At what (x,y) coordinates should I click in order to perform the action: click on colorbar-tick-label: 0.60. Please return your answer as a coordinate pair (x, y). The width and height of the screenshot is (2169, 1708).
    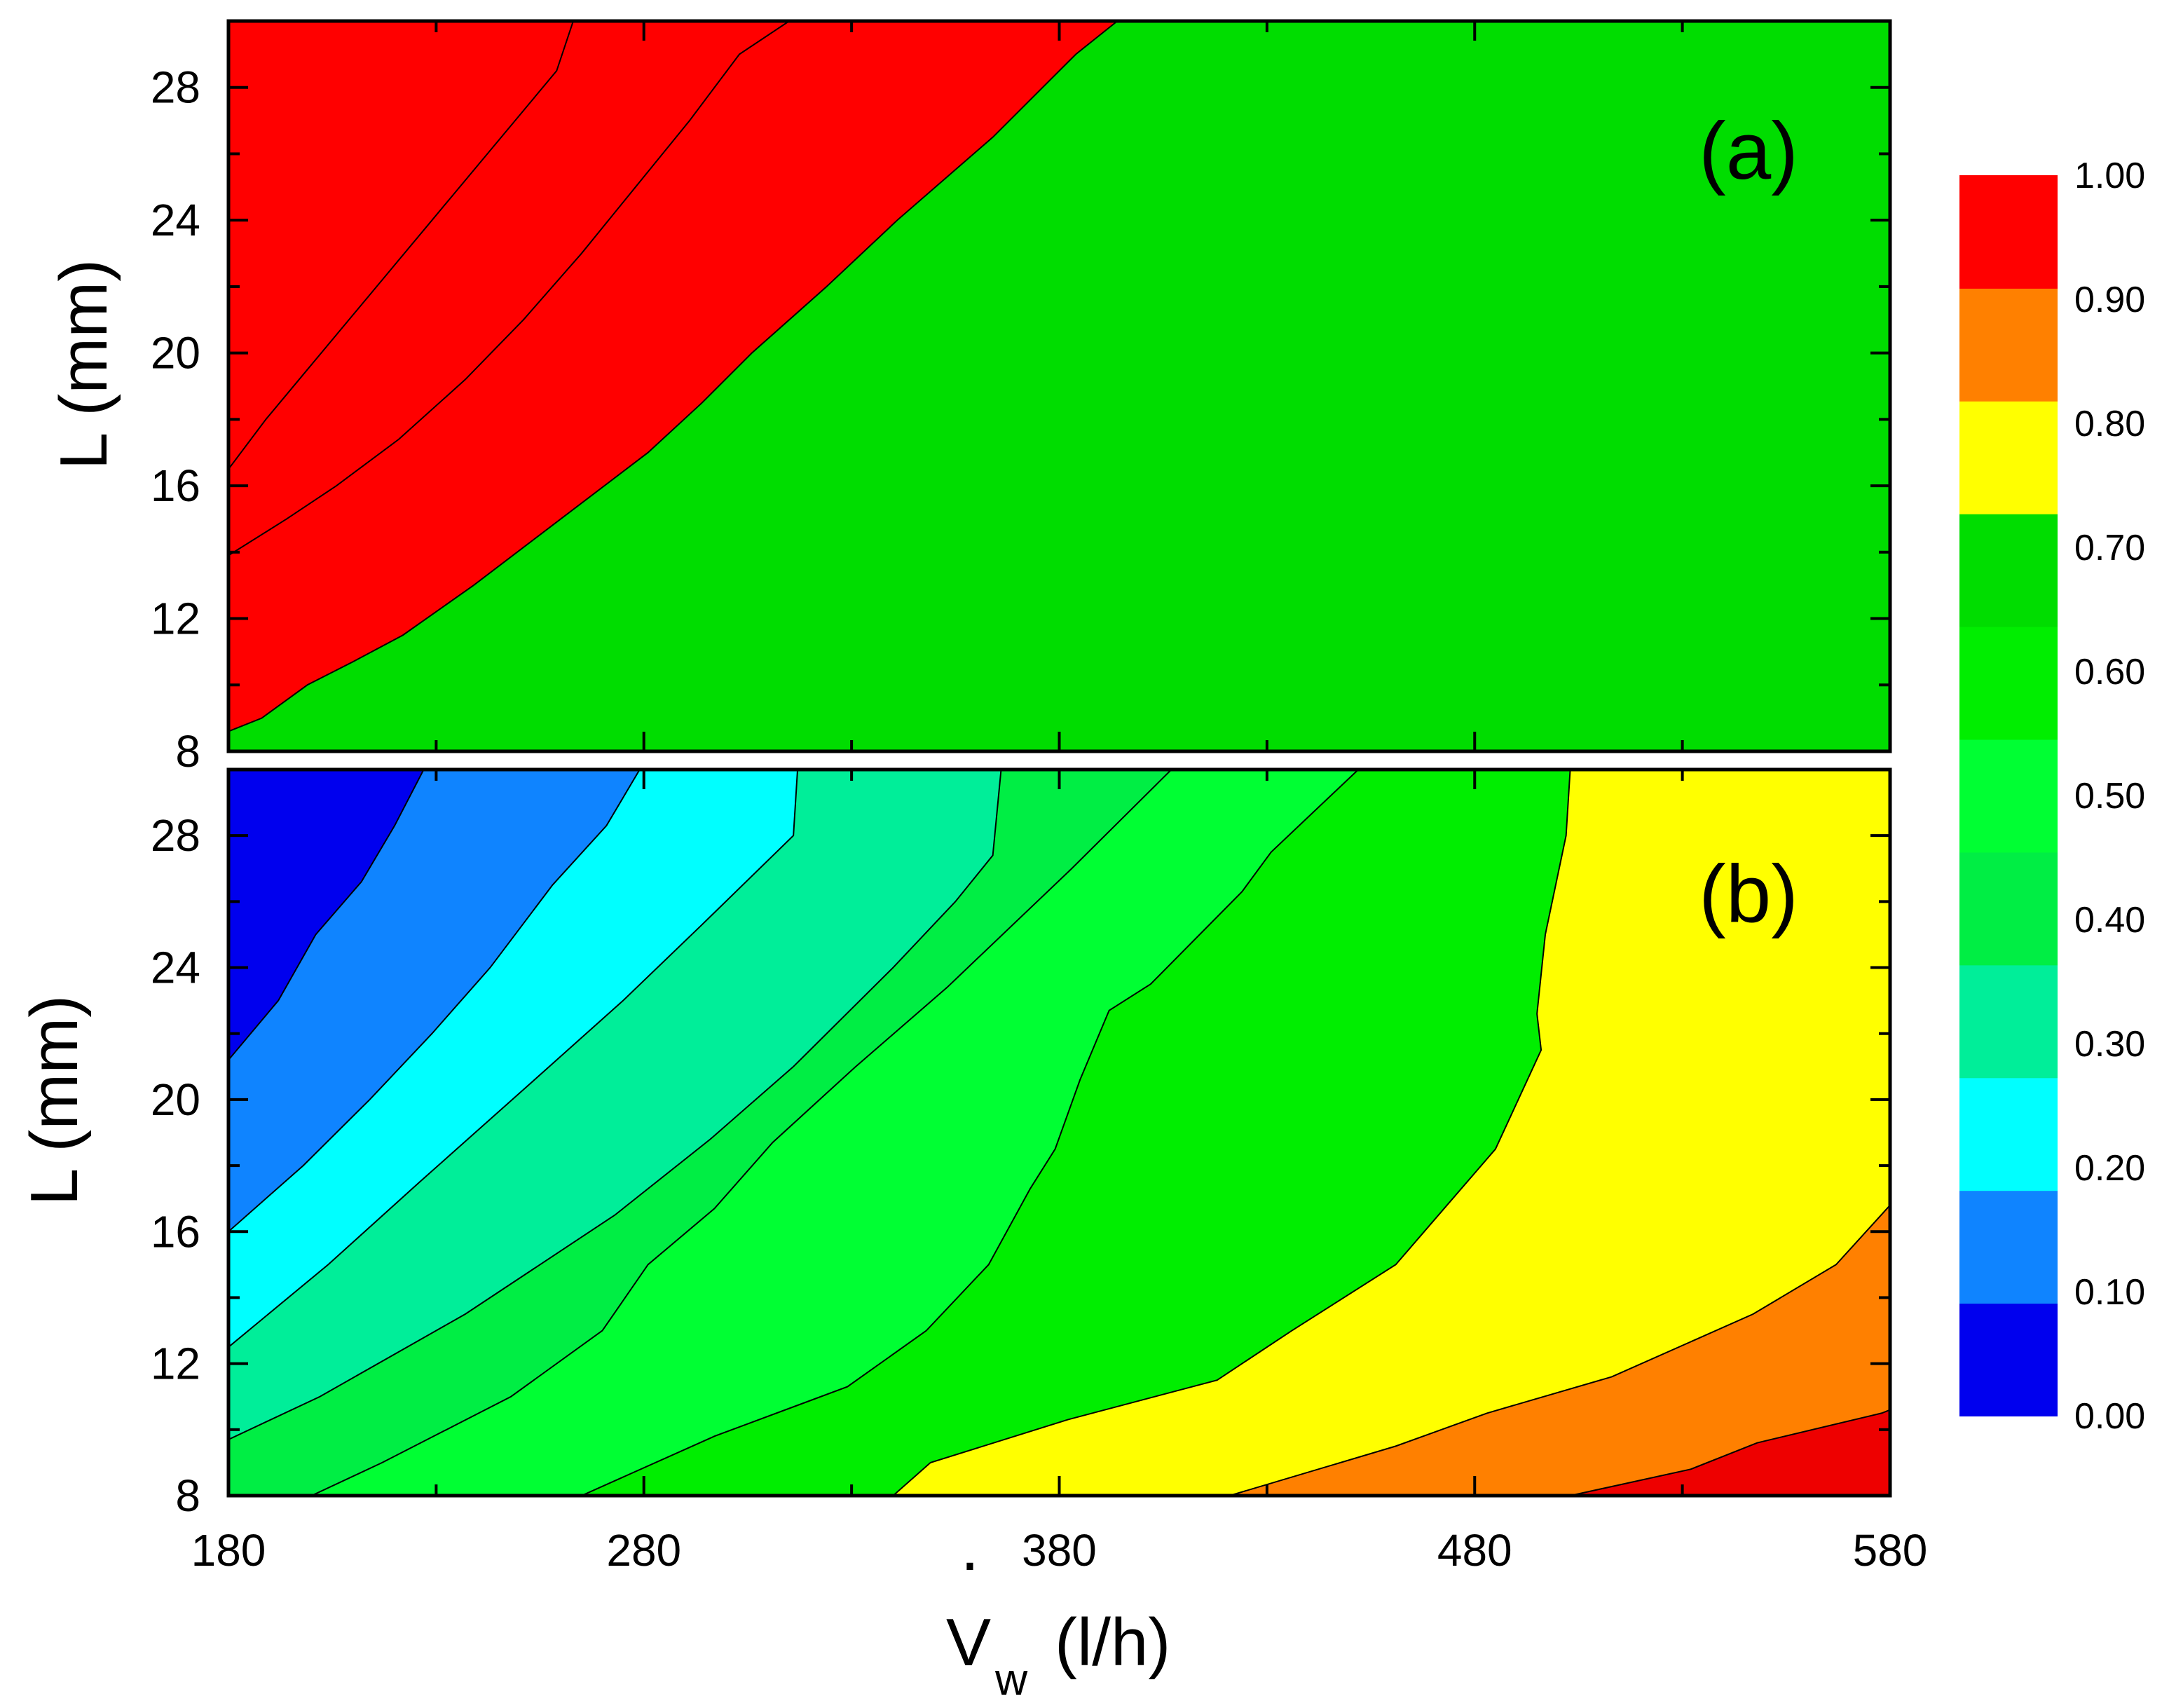
    Looking at the image, I should click on (2109, 672).